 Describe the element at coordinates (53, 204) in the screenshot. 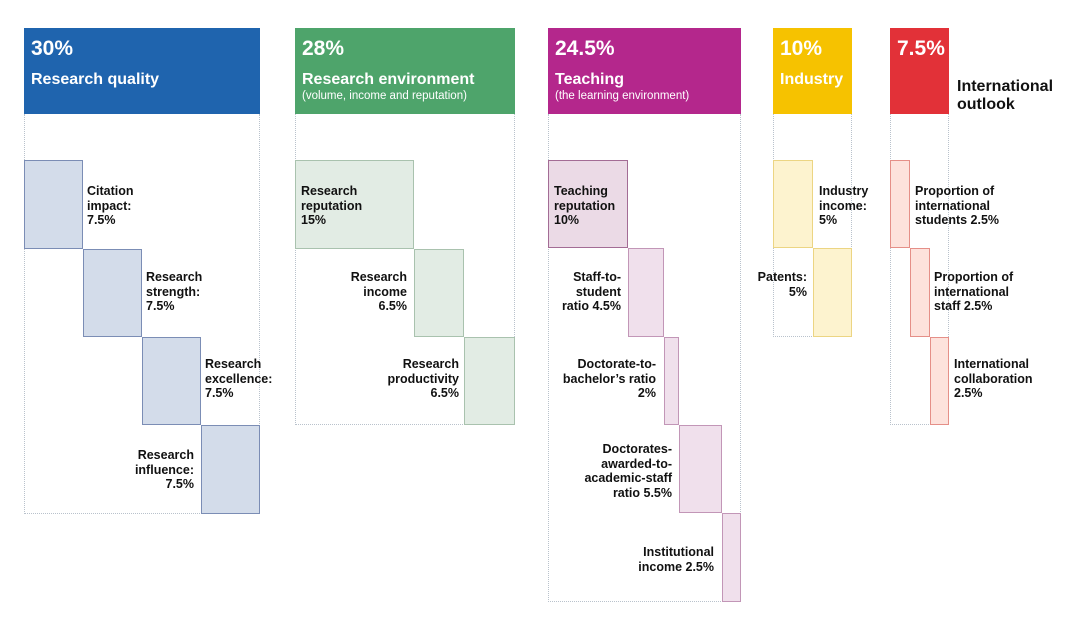

I see `citation-impact-box` at that location.